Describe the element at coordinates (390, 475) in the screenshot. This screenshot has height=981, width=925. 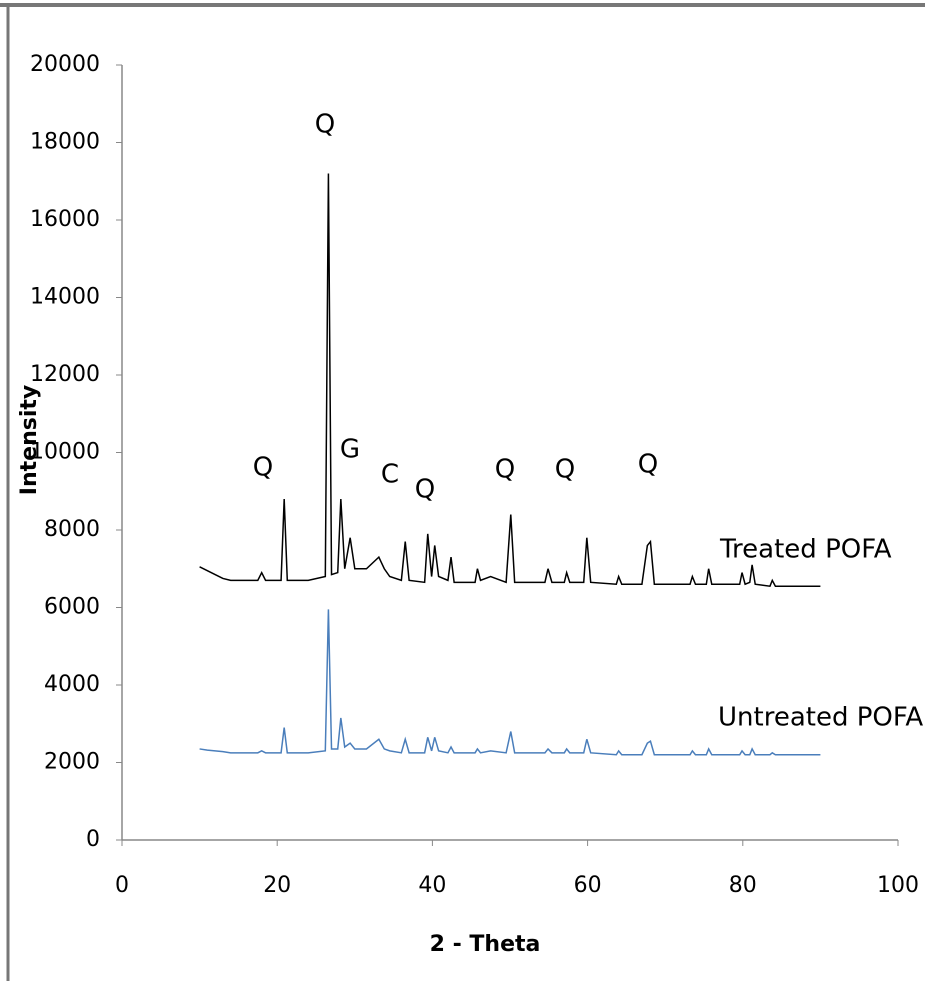
I see `peak-annotation: C` at that location.